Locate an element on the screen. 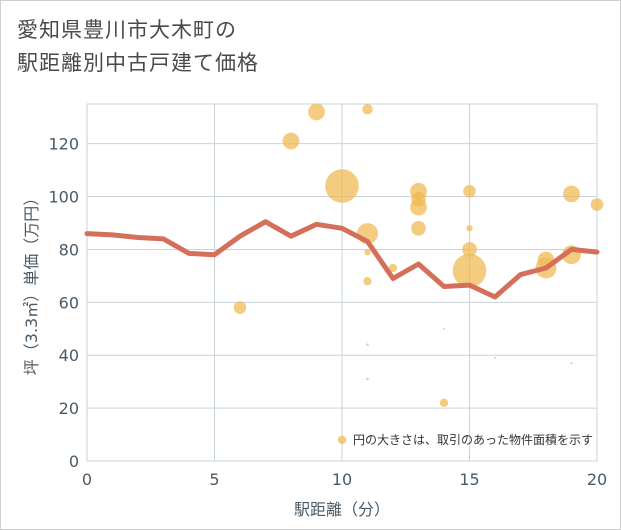 The width and height of the screenshot is (621, 530). y-tick-label: 60 is located at coordinates (69, 302).